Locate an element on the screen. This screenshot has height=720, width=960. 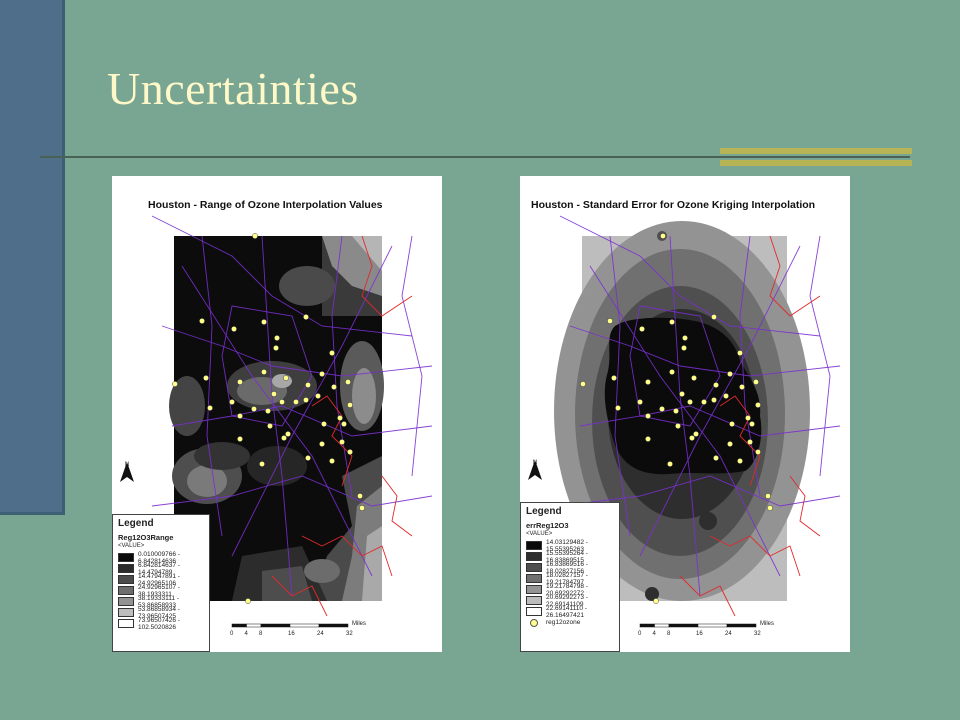
scale-tick-label: 8 is located at coordinates (669, 634).